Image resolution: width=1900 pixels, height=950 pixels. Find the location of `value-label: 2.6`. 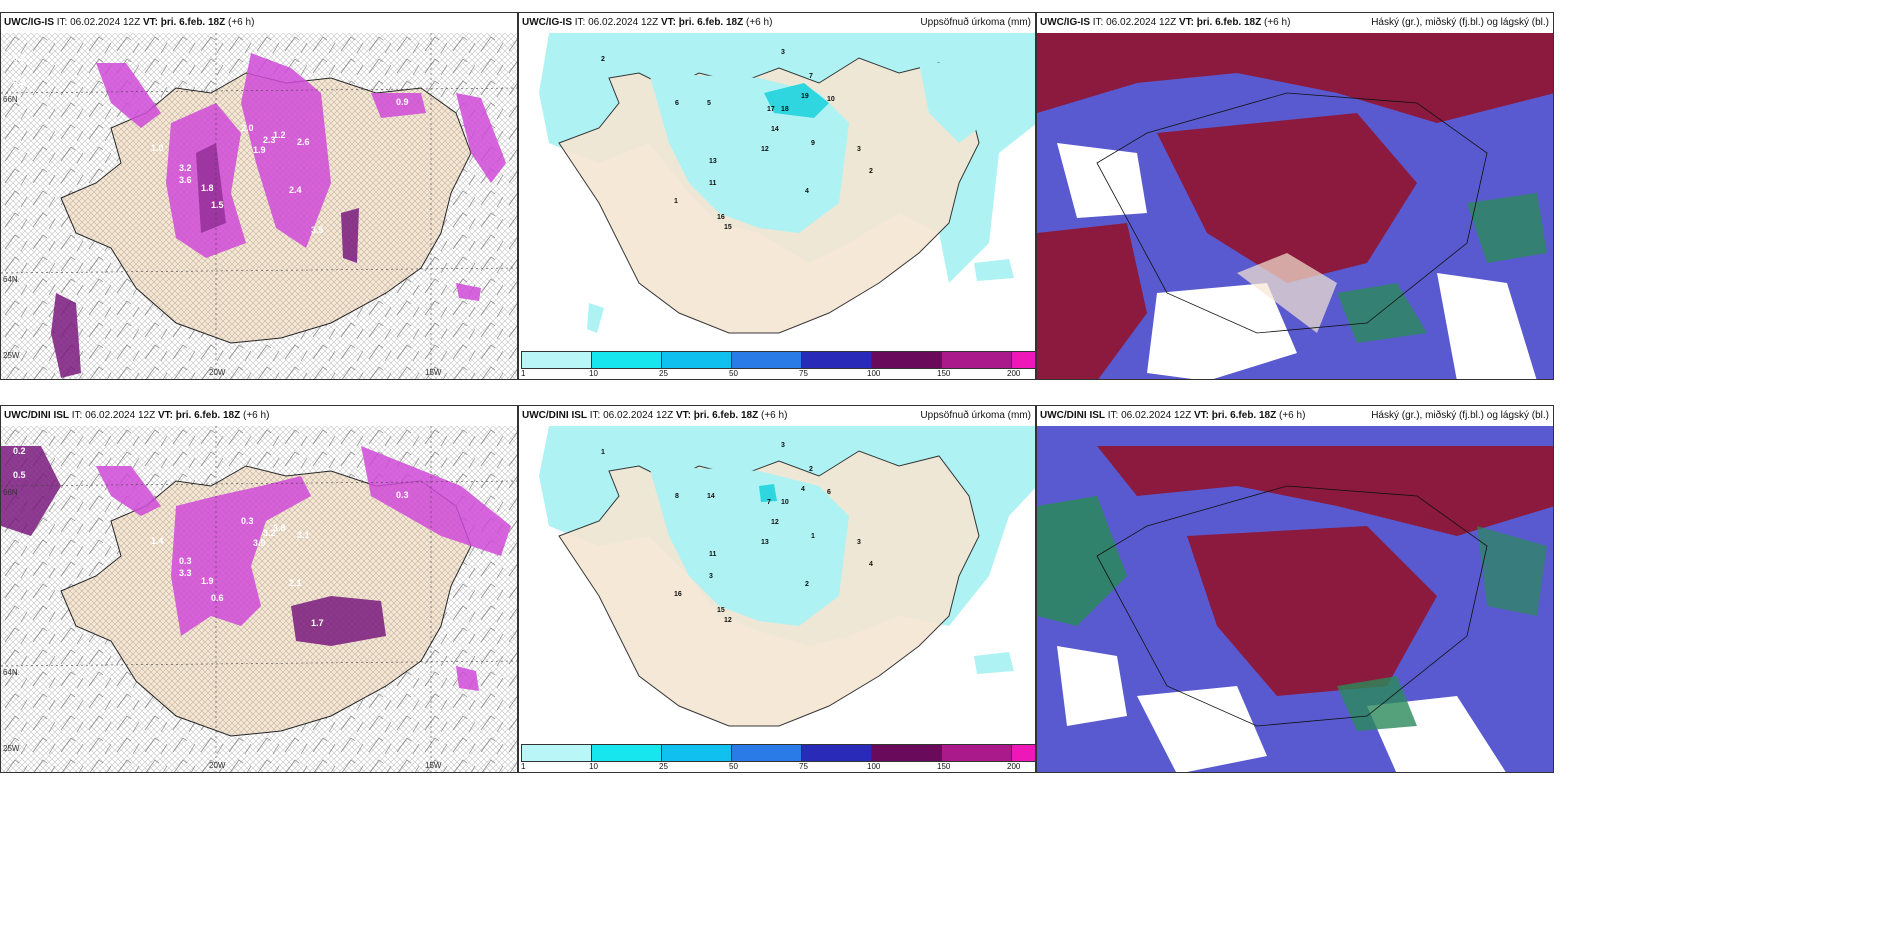

value-label: 2.6 is located at coordinates (303, 142).